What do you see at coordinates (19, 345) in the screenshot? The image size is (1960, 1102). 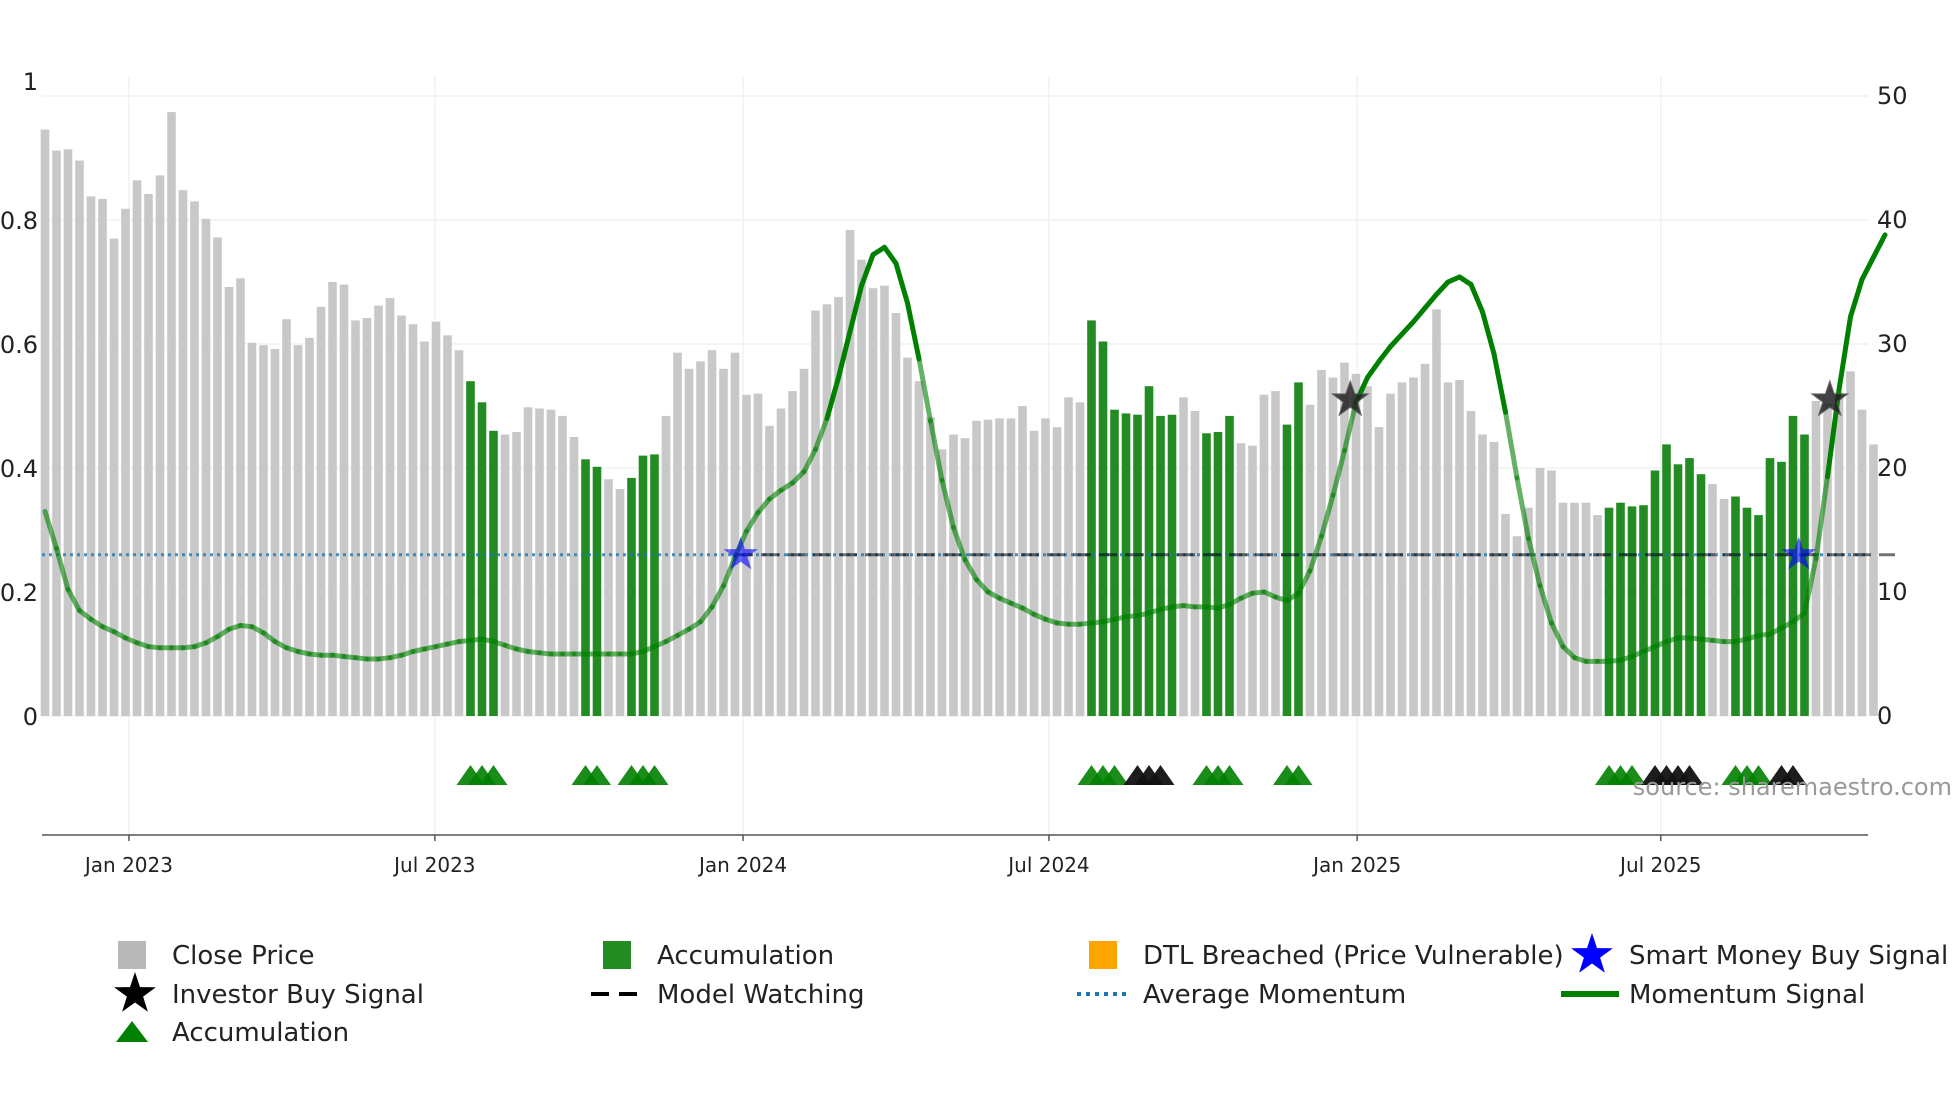 I see `left-tick-label: 0.6` at bounding box center [19, 345].